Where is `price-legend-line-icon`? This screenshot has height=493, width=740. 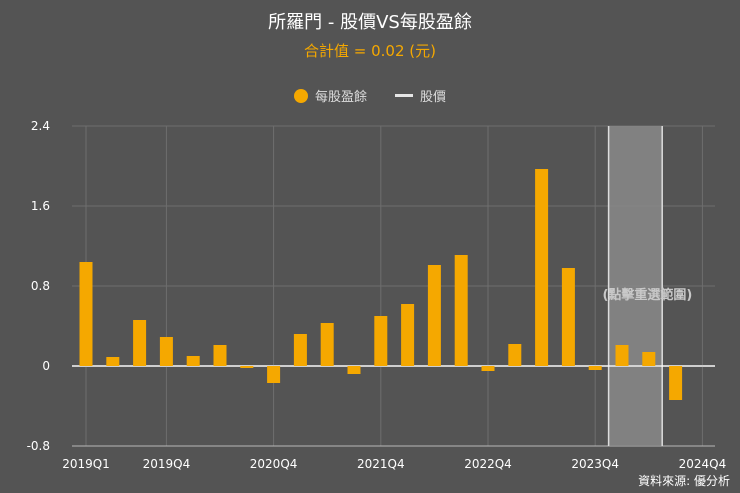 price-legend-line-icon is located at coordinates (404, 95).